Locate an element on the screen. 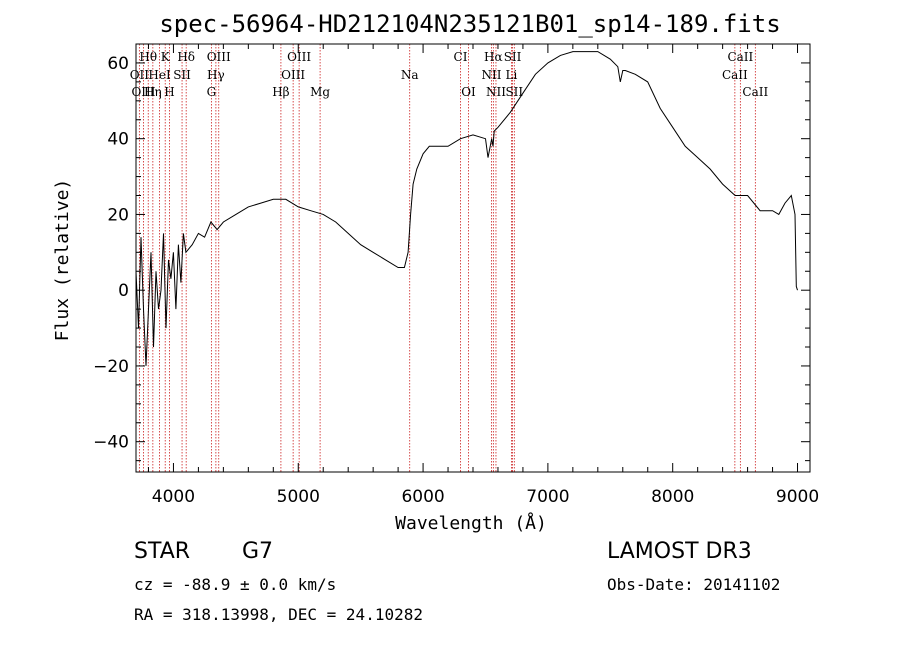 The width and height of the screenshot is (900, 649). coordinates: RA = 318.13998, DEC = 24.10282 is located at coordinates (278, 614).